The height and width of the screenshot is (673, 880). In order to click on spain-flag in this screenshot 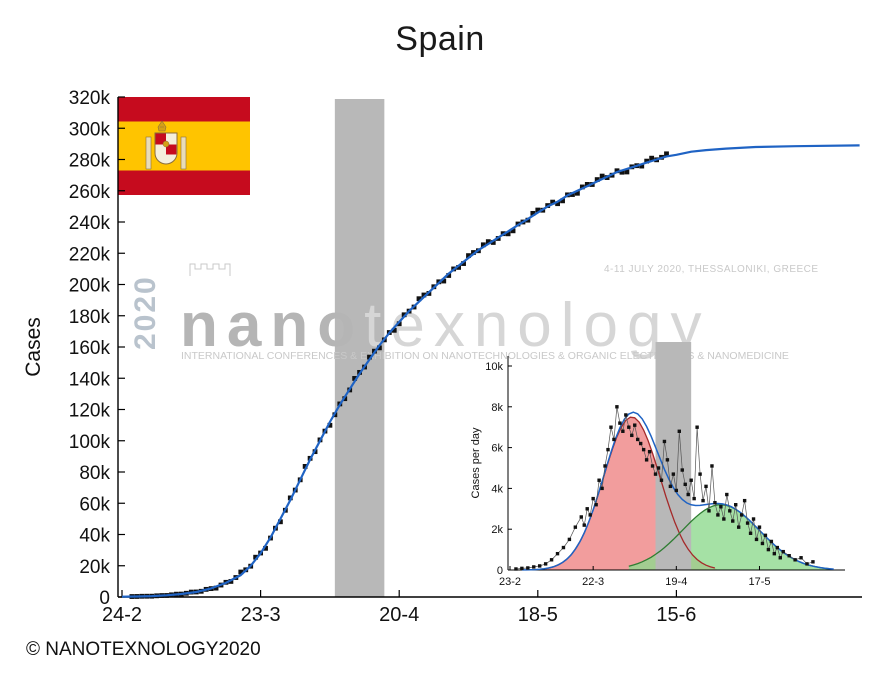, I will do `click(184, 146)`.